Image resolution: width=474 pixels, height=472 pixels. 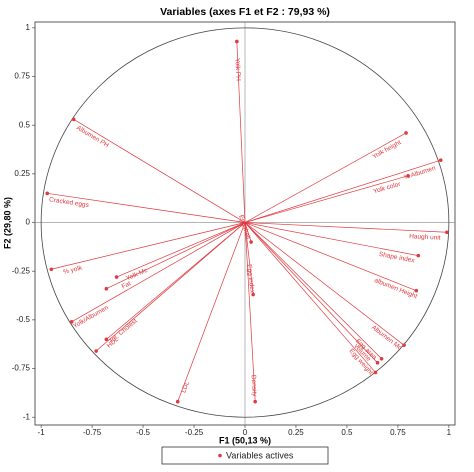 I want to click on legend-box, so click(x=245, y=455).